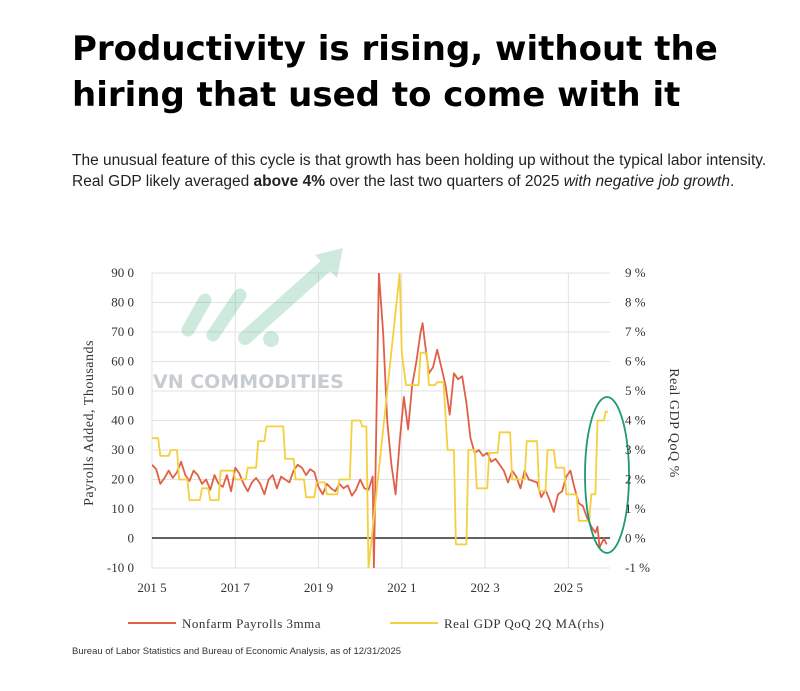  I want to click on legend-label-gdp: Real GDP QoQ 2Q MA(rhs), so click(524, 623).